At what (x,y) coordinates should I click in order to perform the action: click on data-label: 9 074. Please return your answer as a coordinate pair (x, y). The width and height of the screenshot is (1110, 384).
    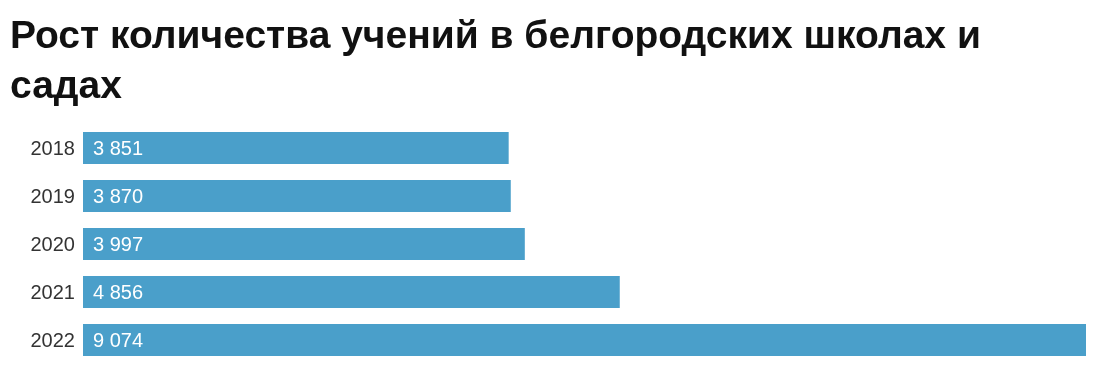
    Looking at the image, I should click on (118, 340).